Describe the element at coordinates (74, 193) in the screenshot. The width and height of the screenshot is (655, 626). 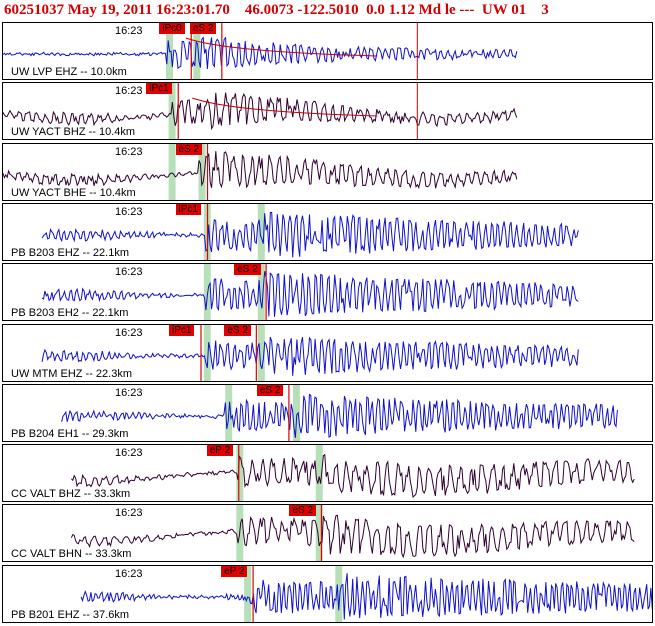
I see `station-label: UW YACT BHE -- 10.4km` at that location.